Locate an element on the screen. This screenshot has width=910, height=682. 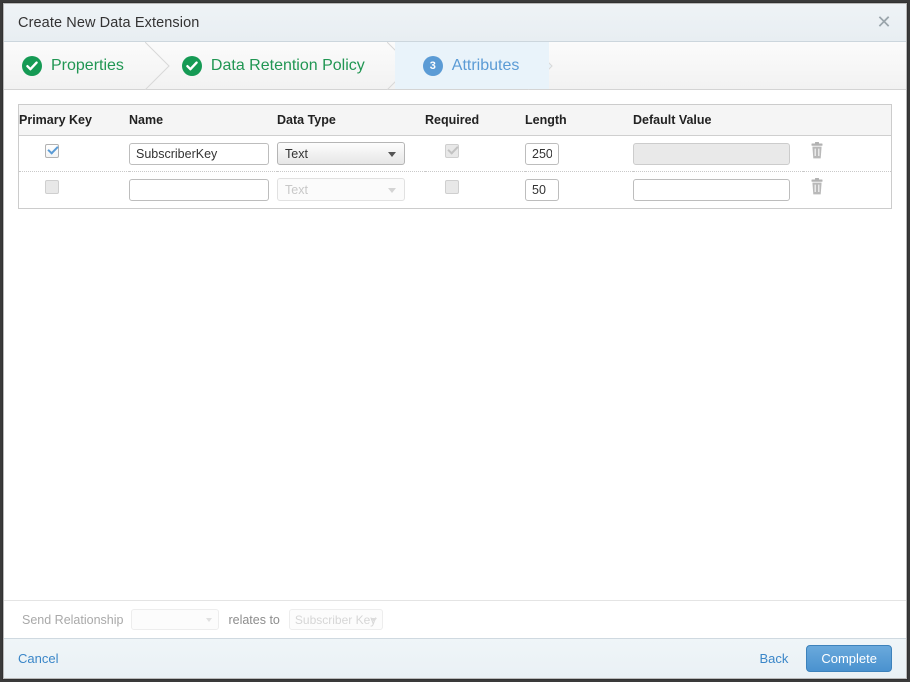
step-label: Attributes is located at coordinates (485, 65).